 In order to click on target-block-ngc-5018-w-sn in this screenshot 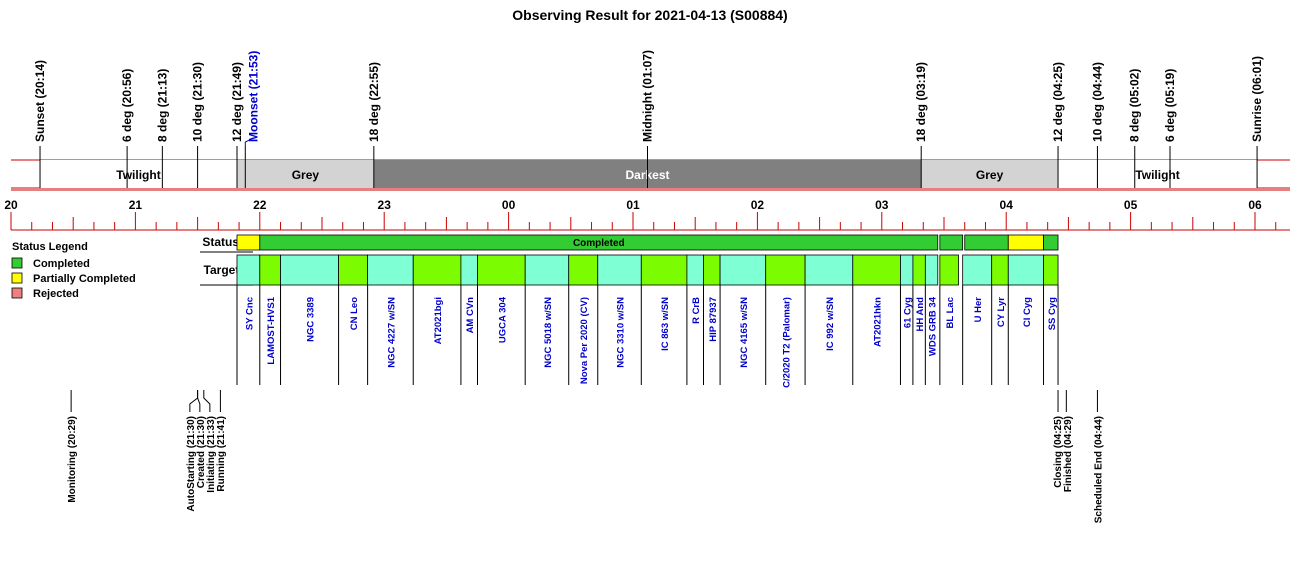, I will do `click(547, 270)`.